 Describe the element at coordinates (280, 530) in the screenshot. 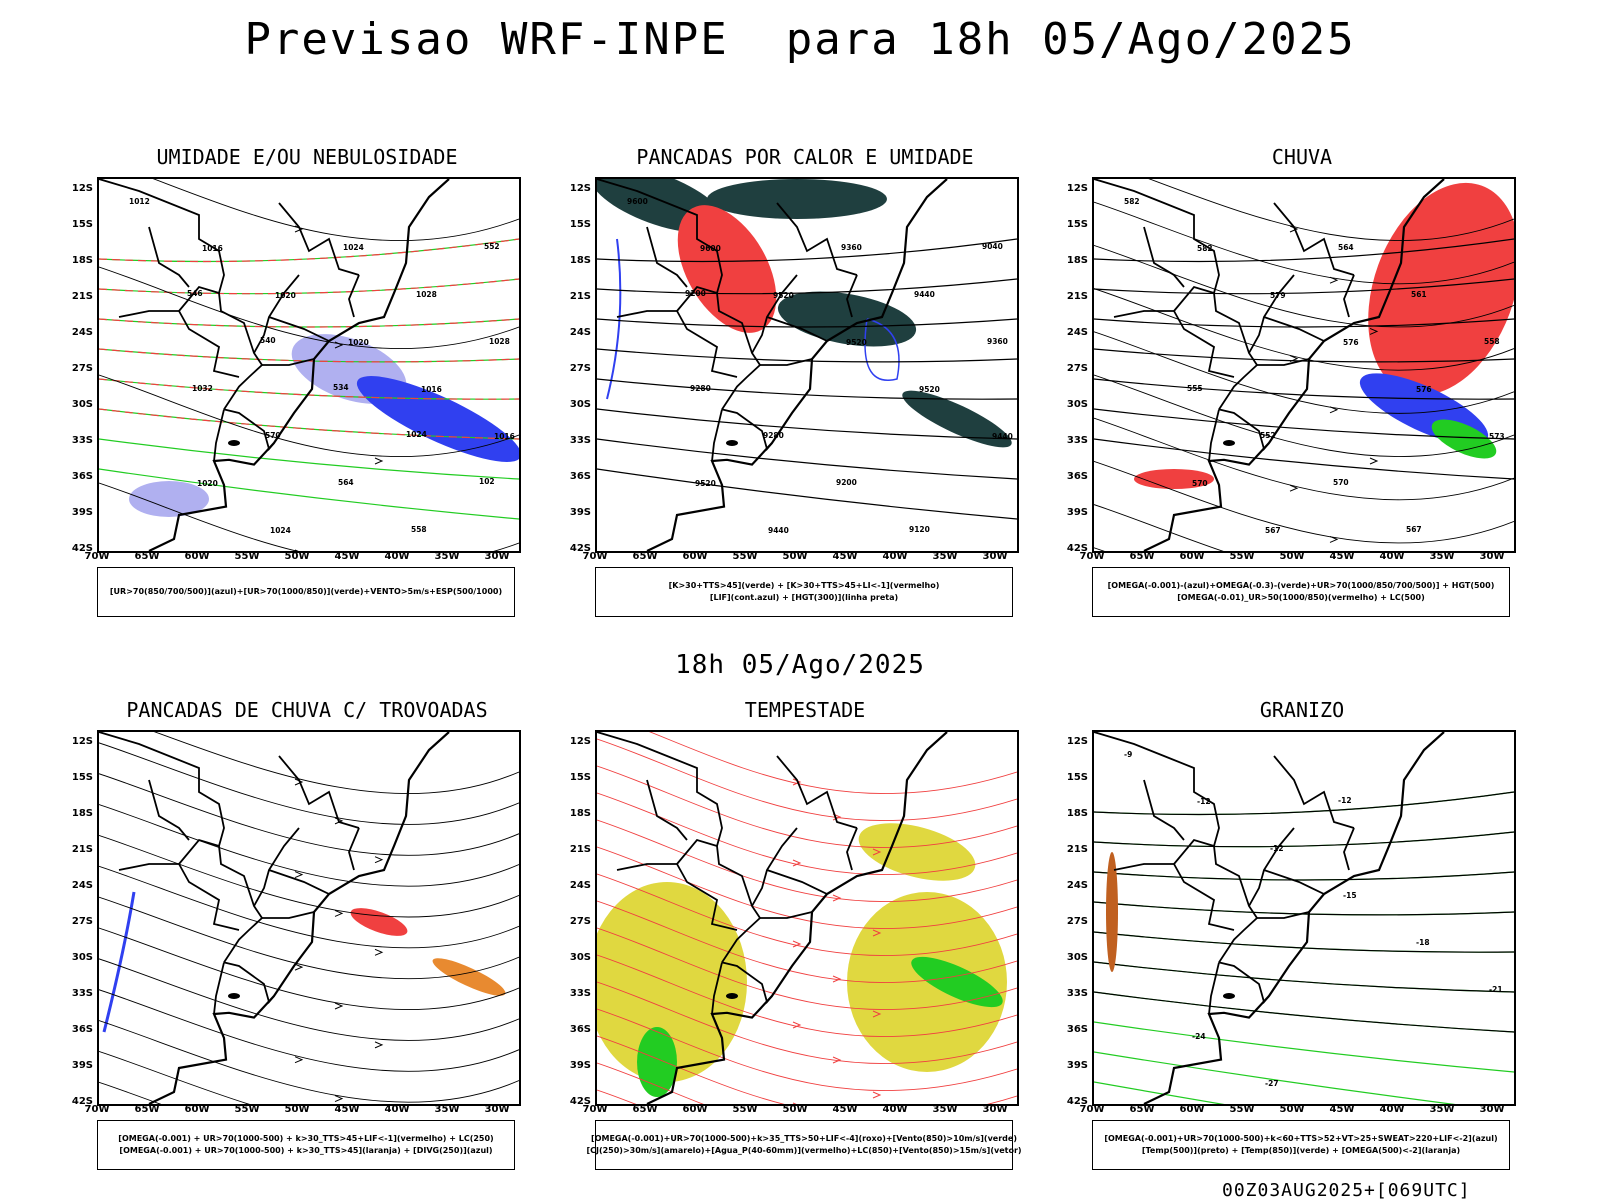

I see `contour-label: 1024` at that location.